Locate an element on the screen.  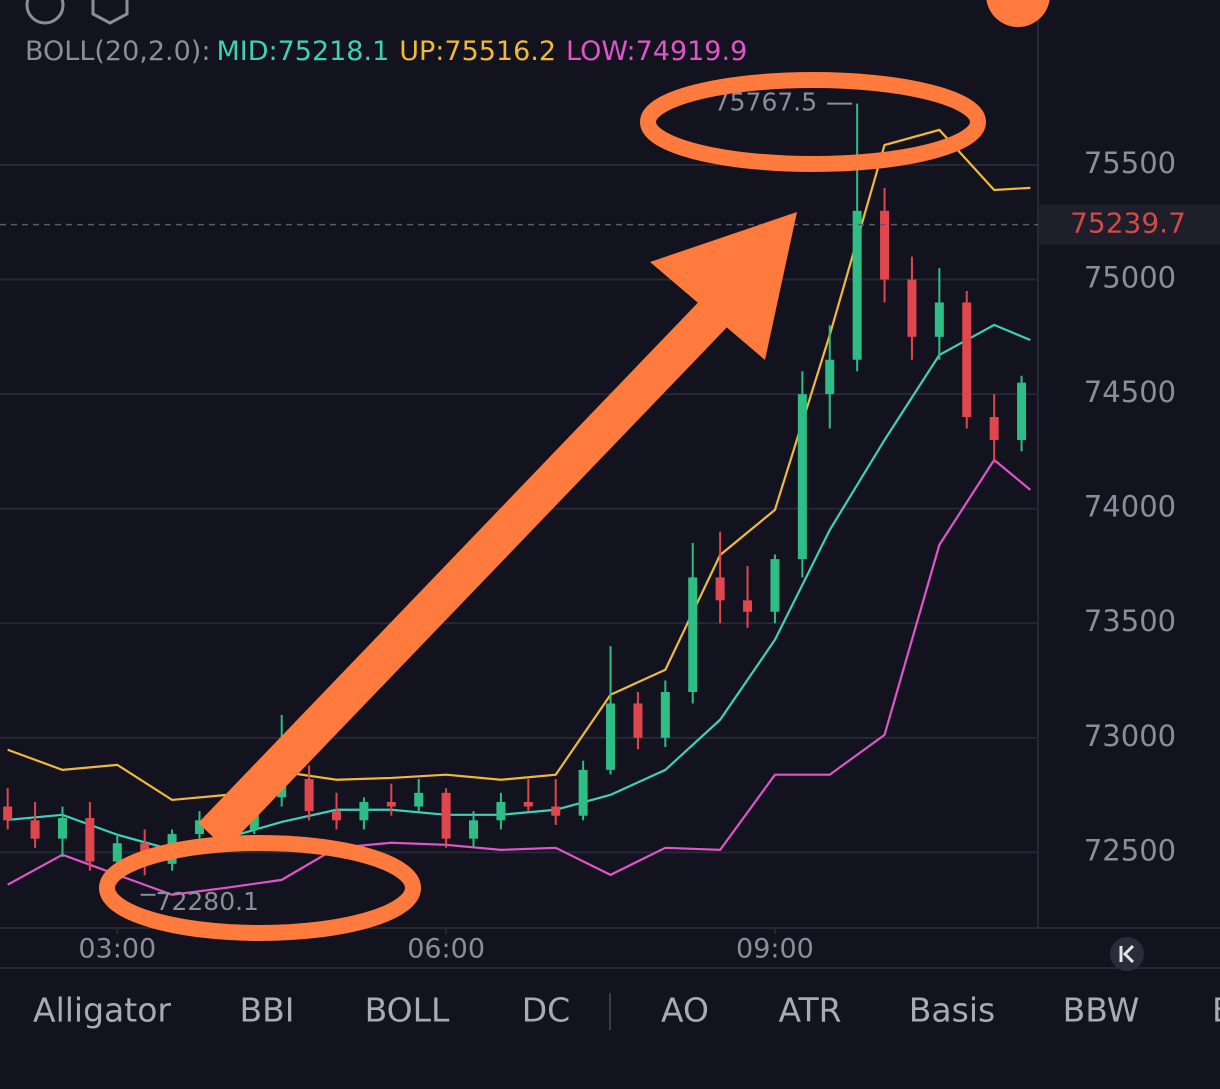
indicator-tab: BBW is located at coordinates (1101, 1010).